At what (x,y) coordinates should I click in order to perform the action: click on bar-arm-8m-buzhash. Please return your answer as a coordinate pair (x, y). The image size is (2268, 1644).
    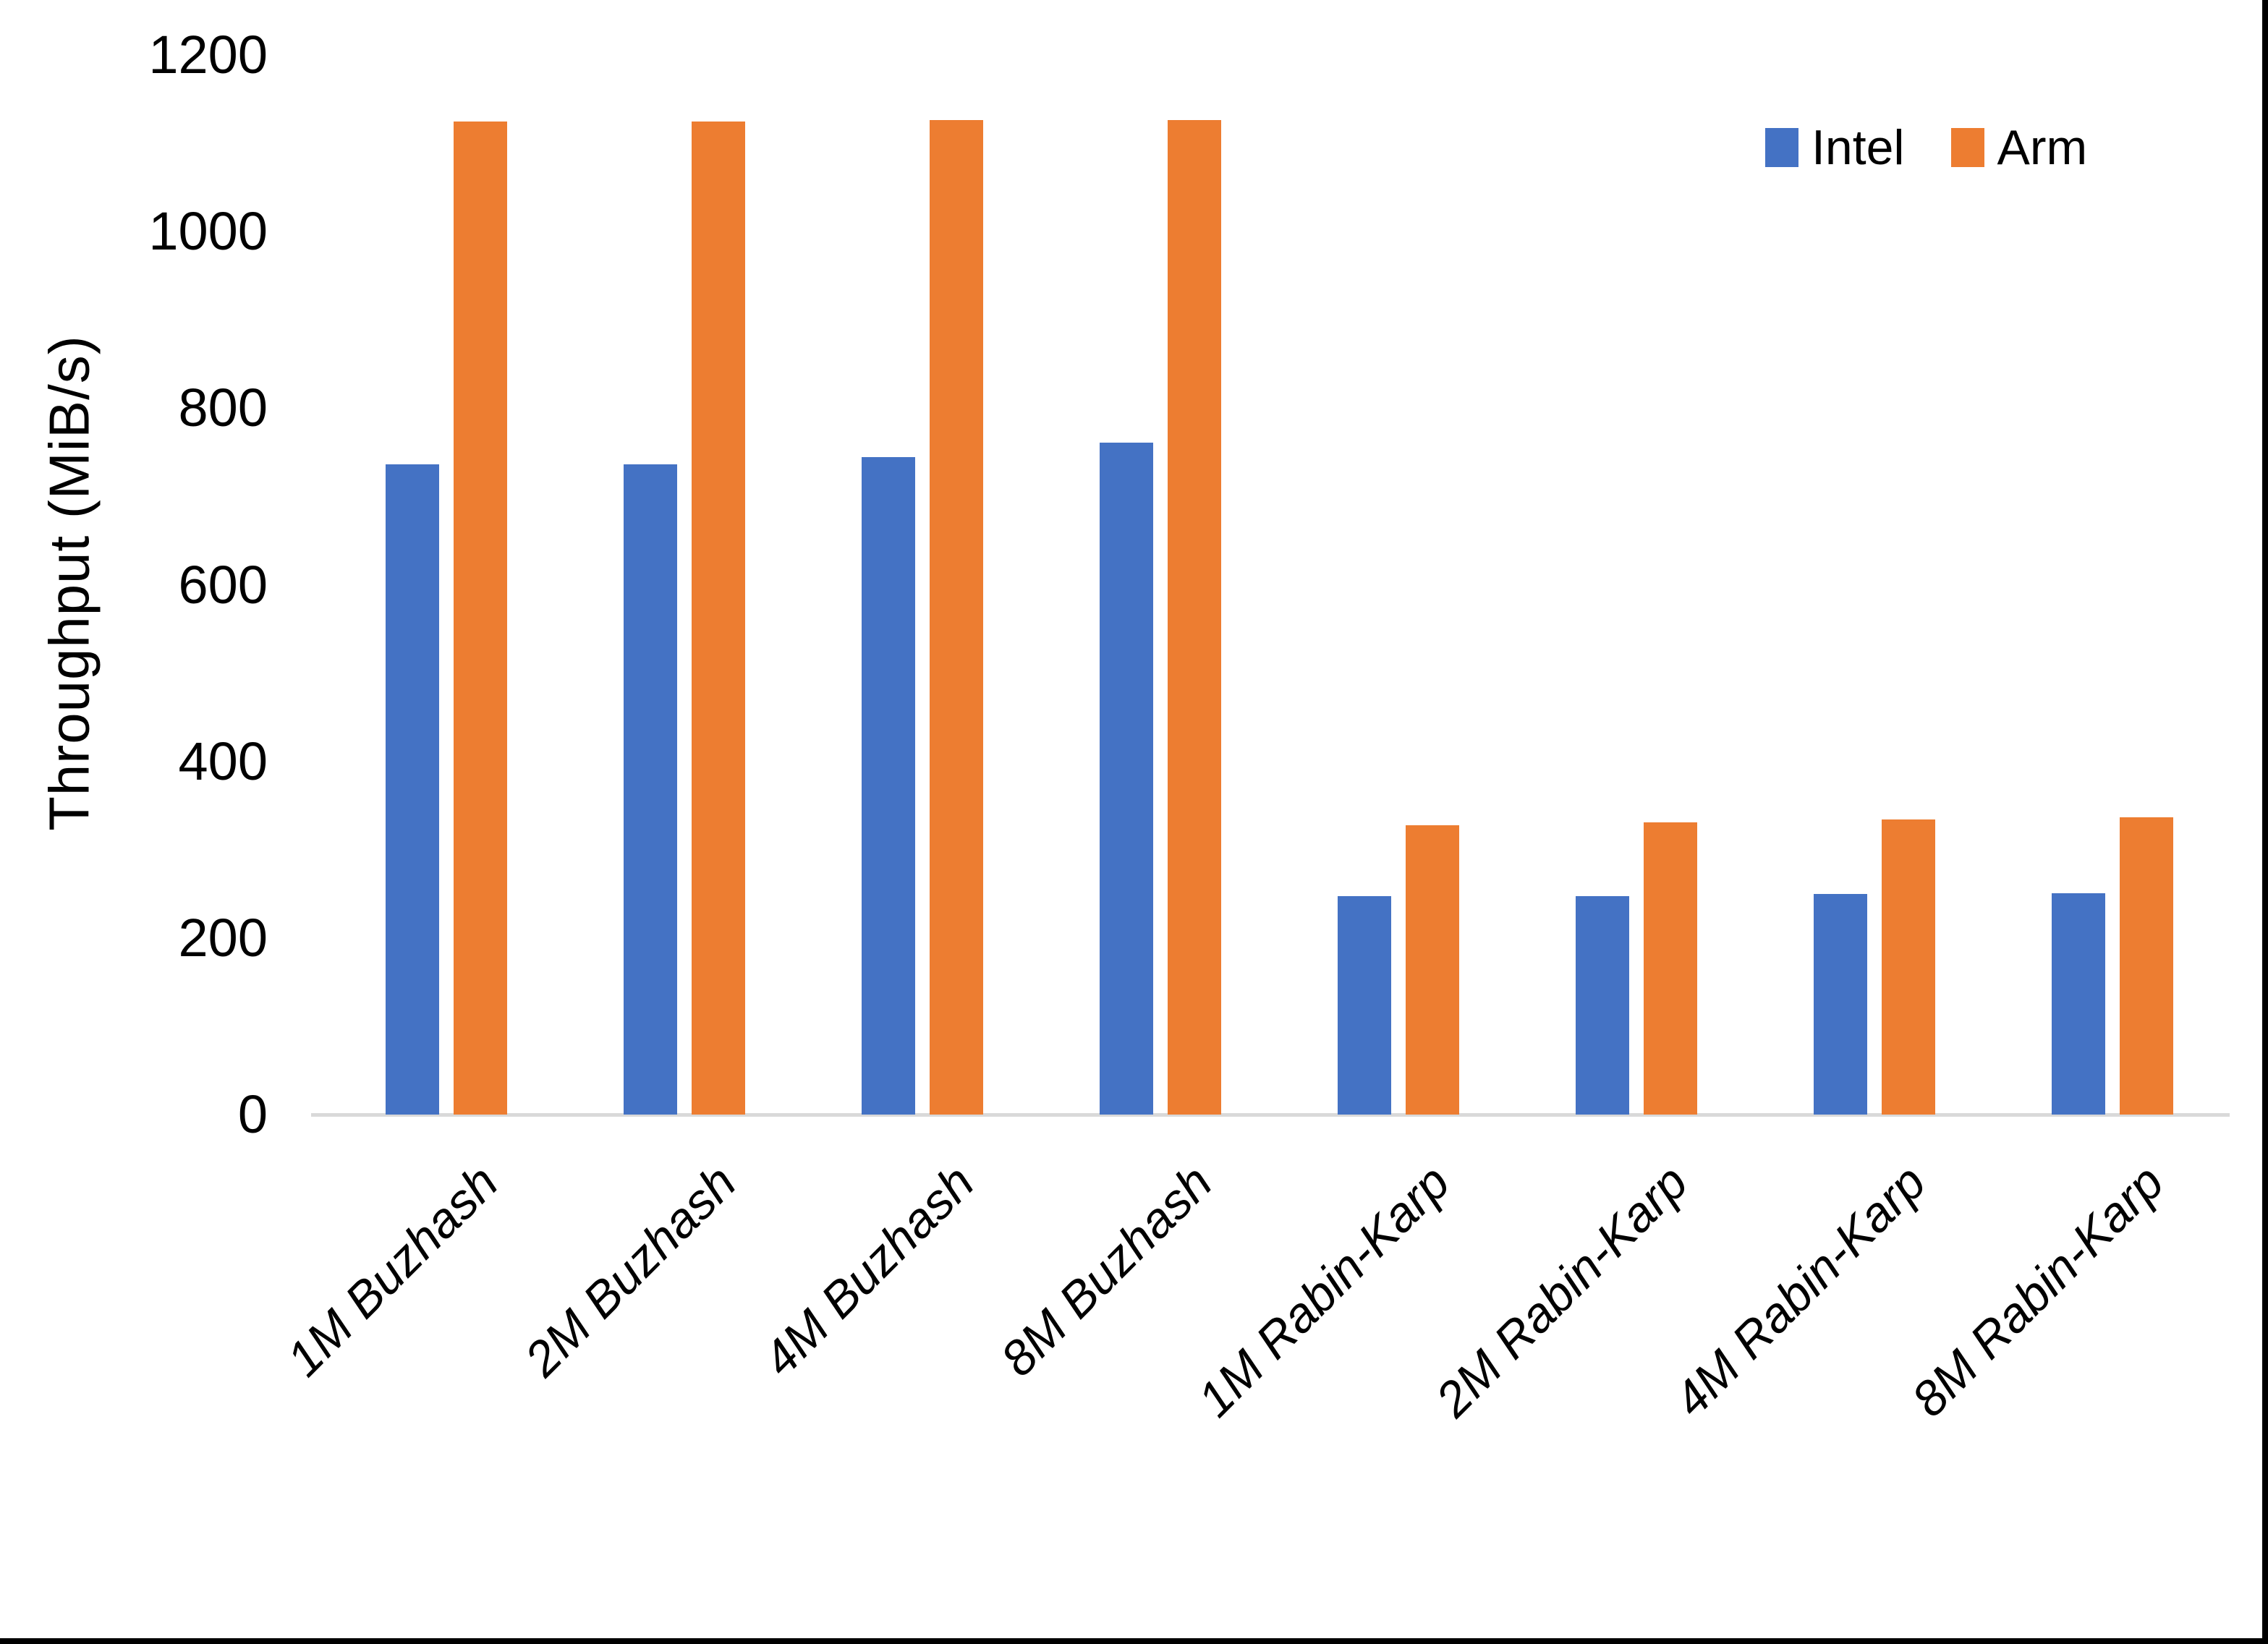
    Looking at the image, I should click on (1194, 617).